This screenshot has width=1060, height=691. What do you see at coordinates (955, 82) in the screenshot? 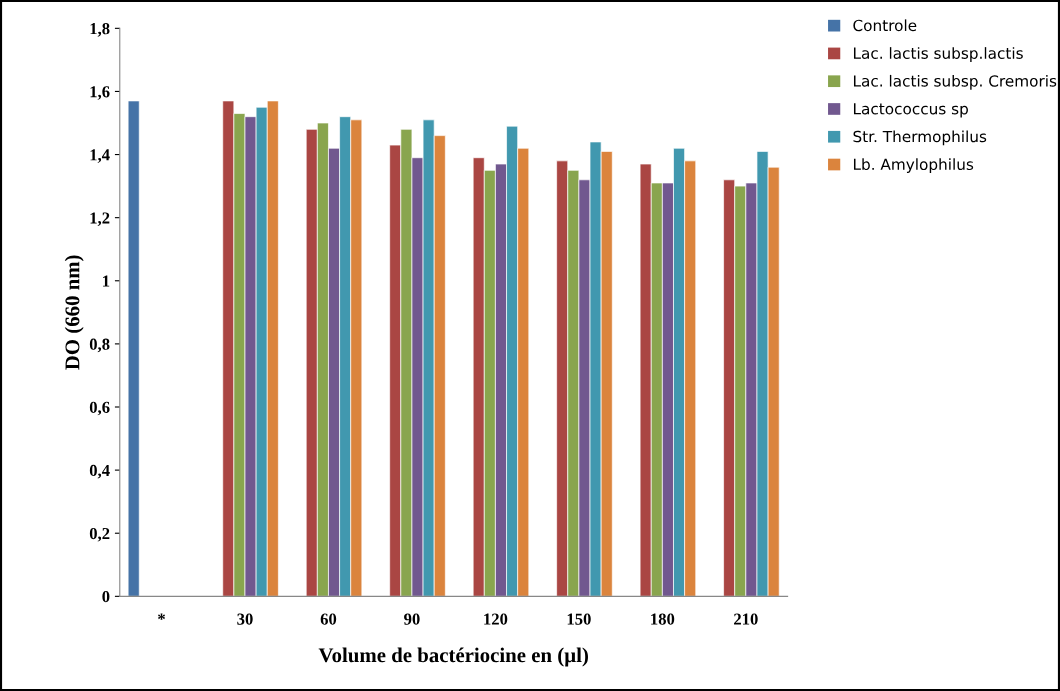
I see `legend-label: Lac. lactis subsp. Cremoris` at bounding box center [955, 82].